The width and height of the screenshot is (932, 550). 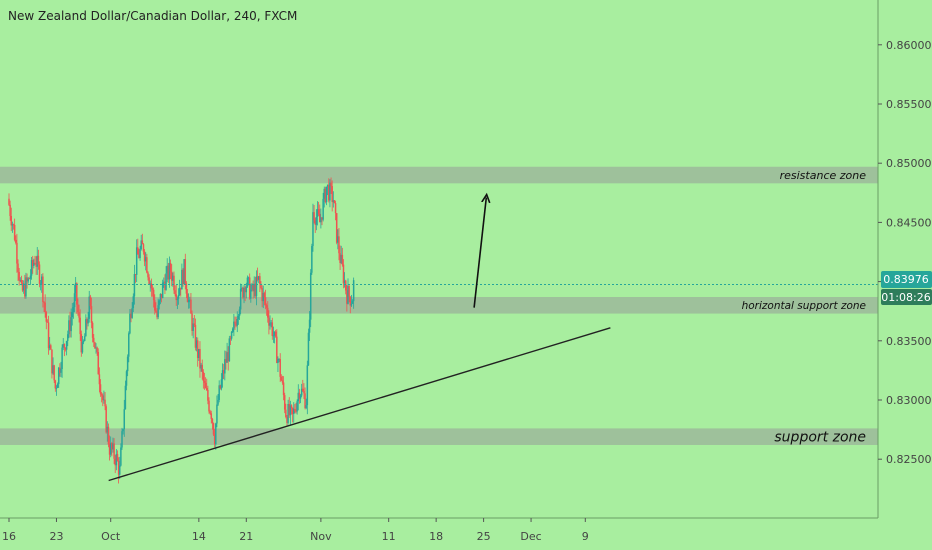 What do you see at coordinates (909, 459) in the screenshot?
I see `y-tick-label: 0.82500` at bounding box center [909, 459].